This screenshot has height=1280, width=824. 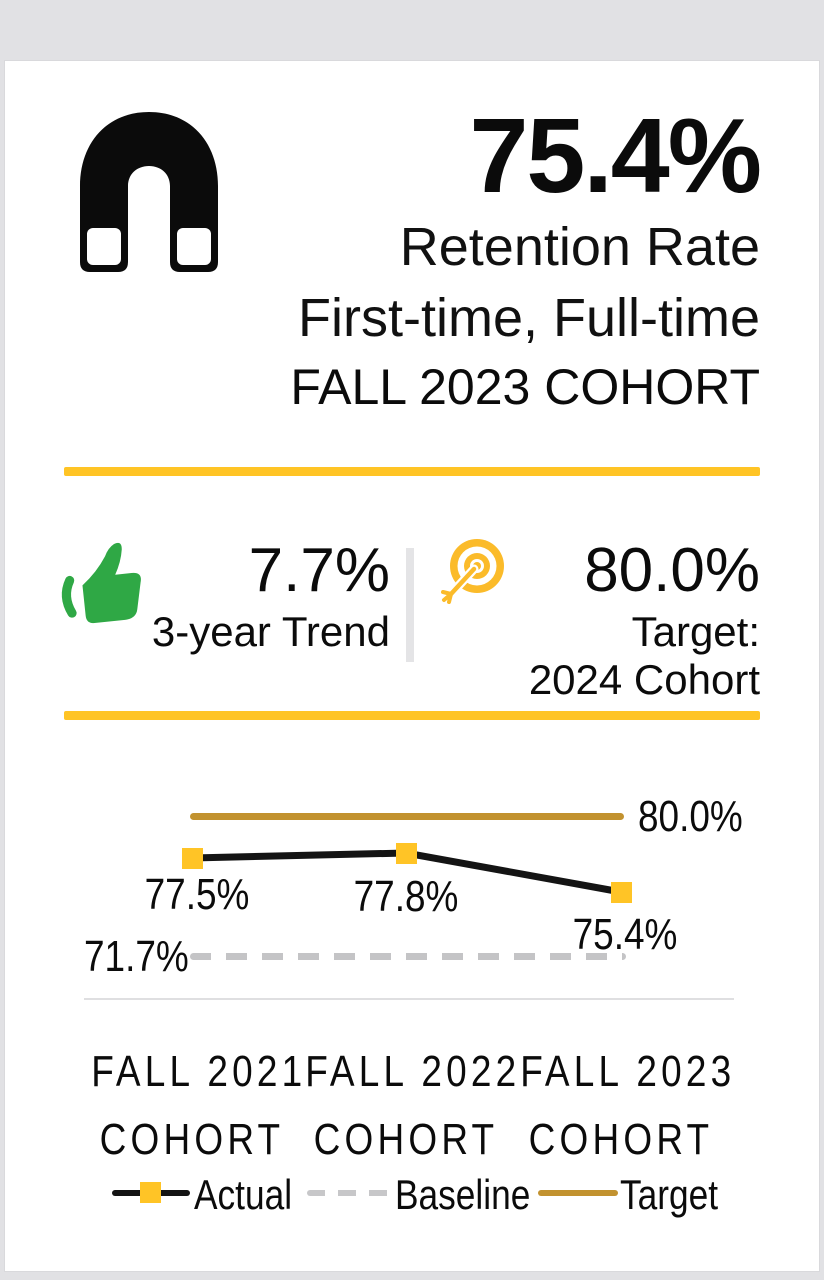 I want to click on target-reference-line, so click(x=407, y=816).